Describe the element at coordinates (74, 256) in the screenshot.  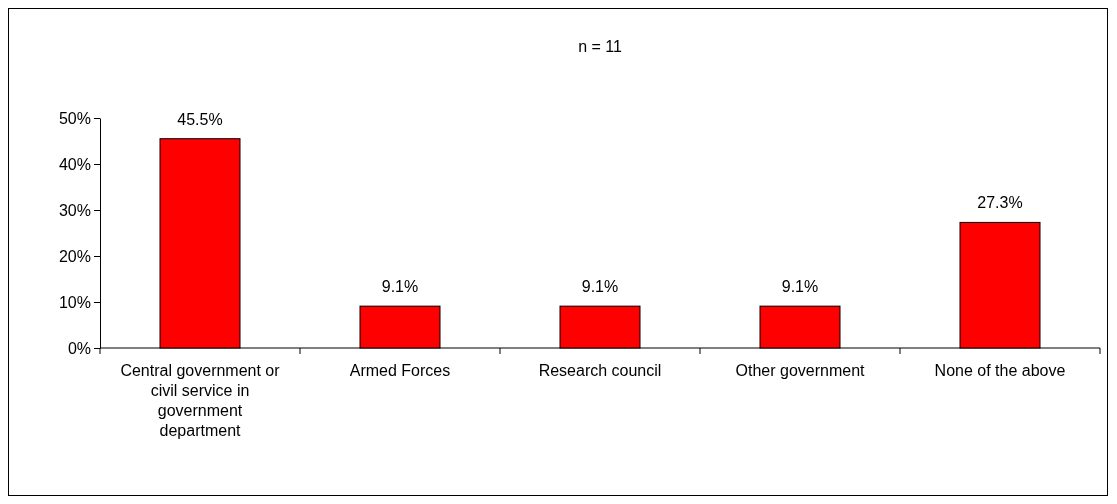
I see `y-tick-label: 20%` at that location.